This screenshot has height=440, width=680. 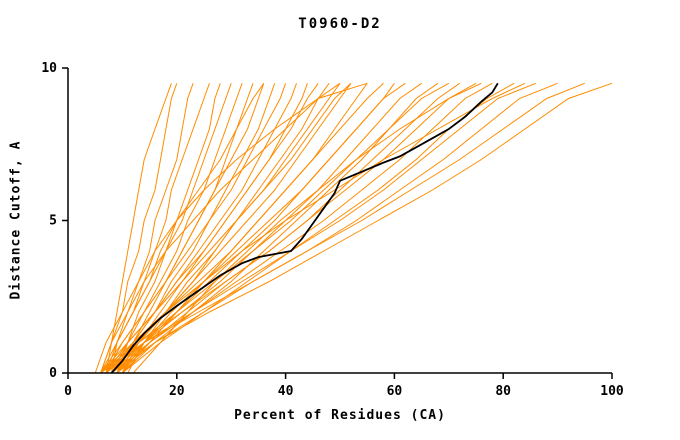 I want to click on y-tick-label: 10, so click(x=49, y=68).